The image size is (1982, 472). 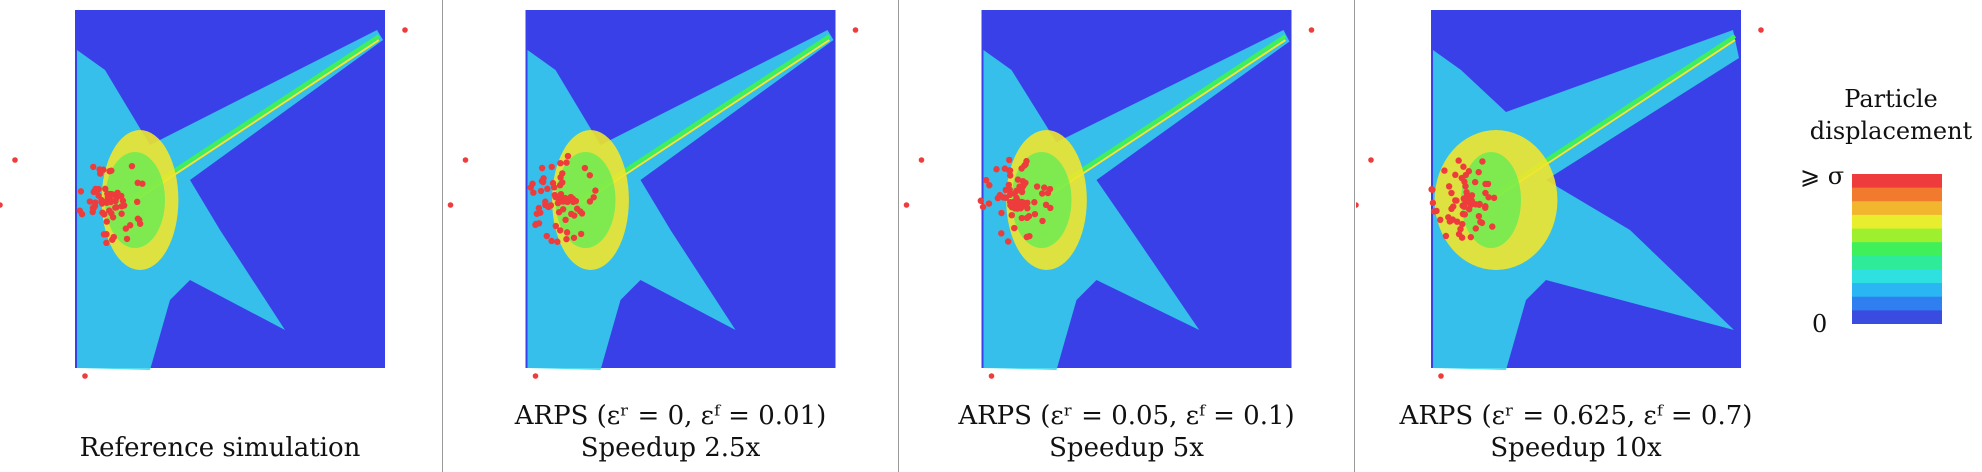 I want to click on legend-max-label: ⩾ σ, so click(x=1822, y=176).